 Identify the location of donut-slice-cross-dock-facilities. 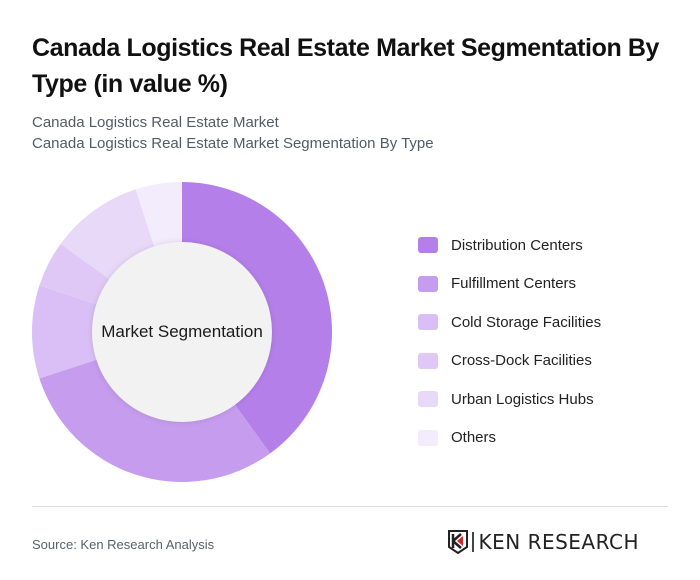
(76, 274).